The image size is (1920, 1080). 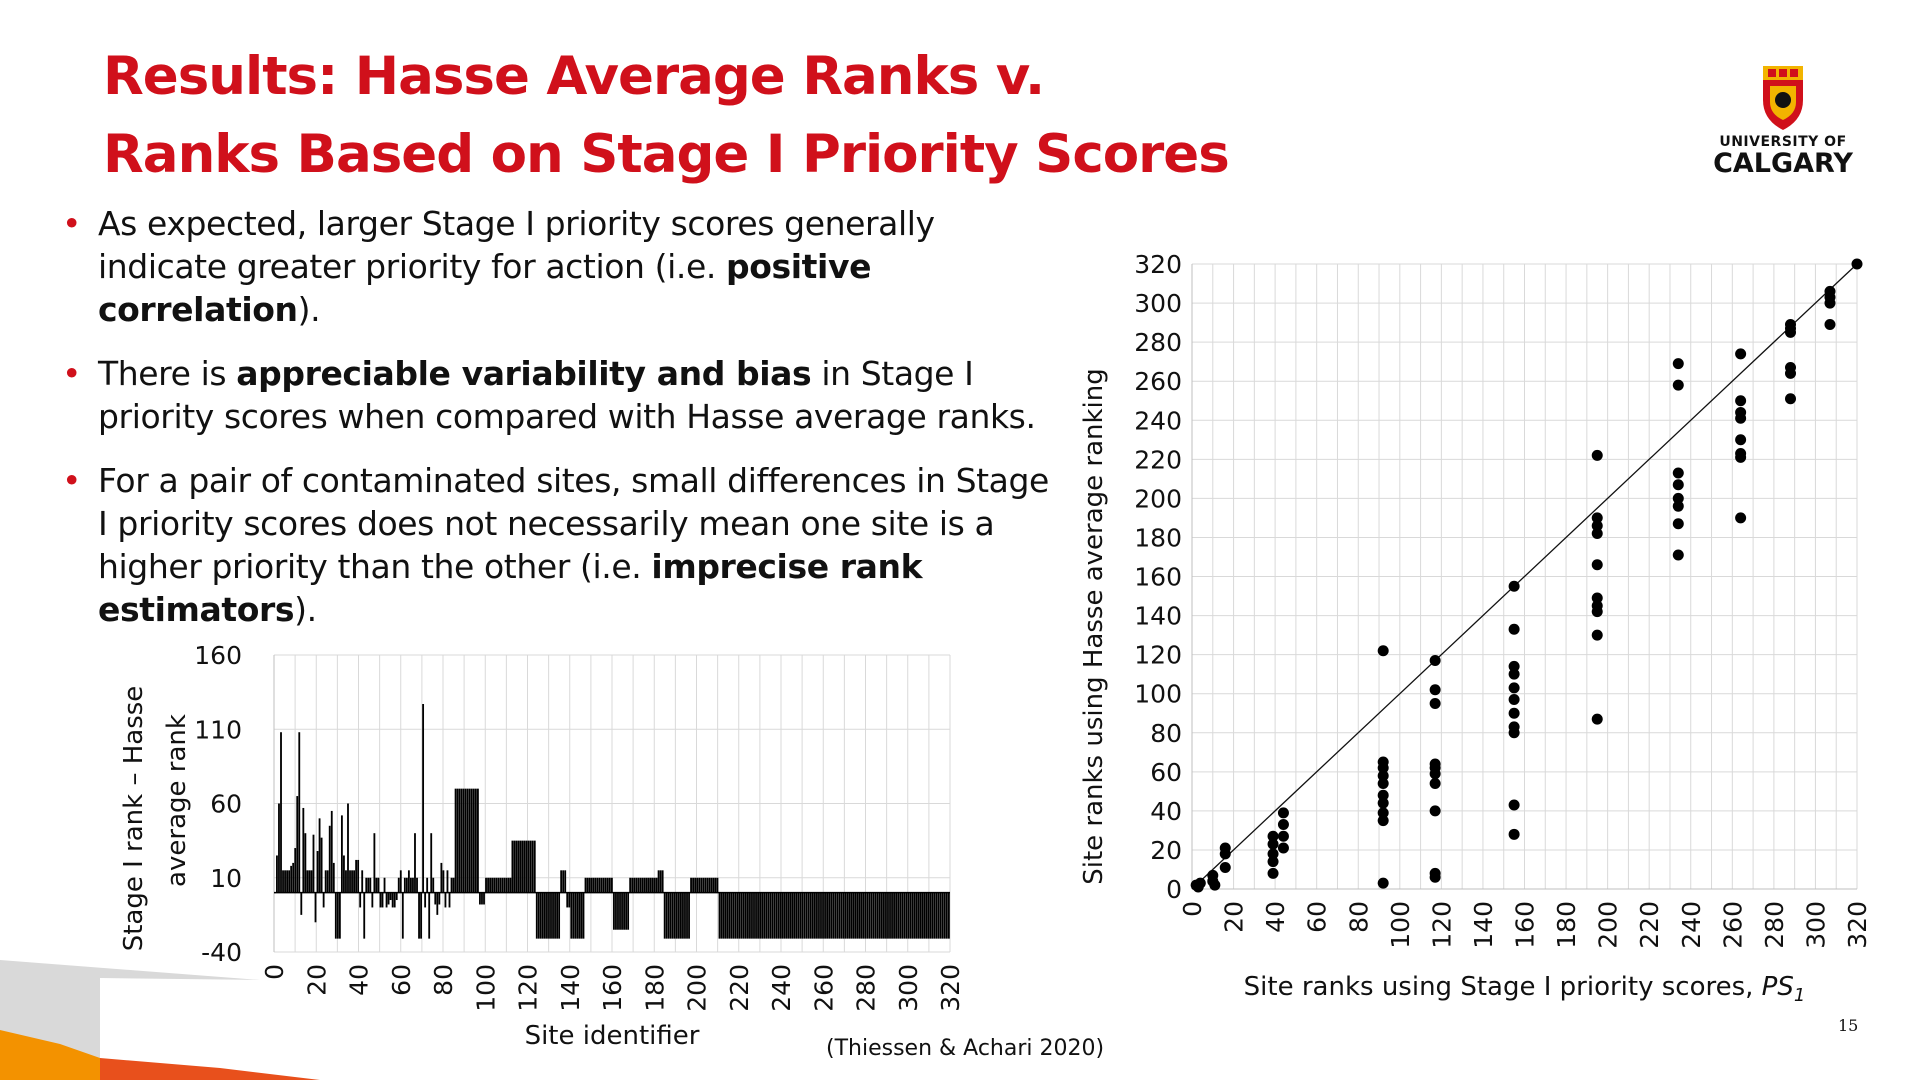 I want to click on footer-red-accent, so click(x=210, y=1069).